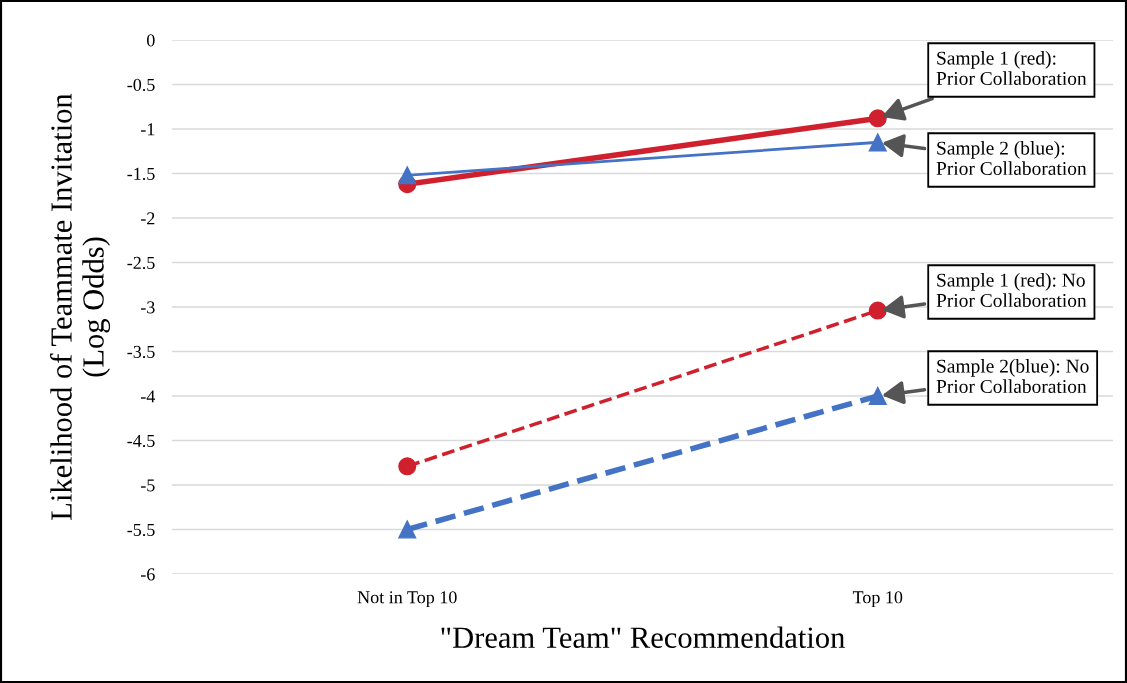  What do you see at coordinates (147, 307) in the screenshot?
I see `y-tick-label: -3` at bounding box center [147, 307].